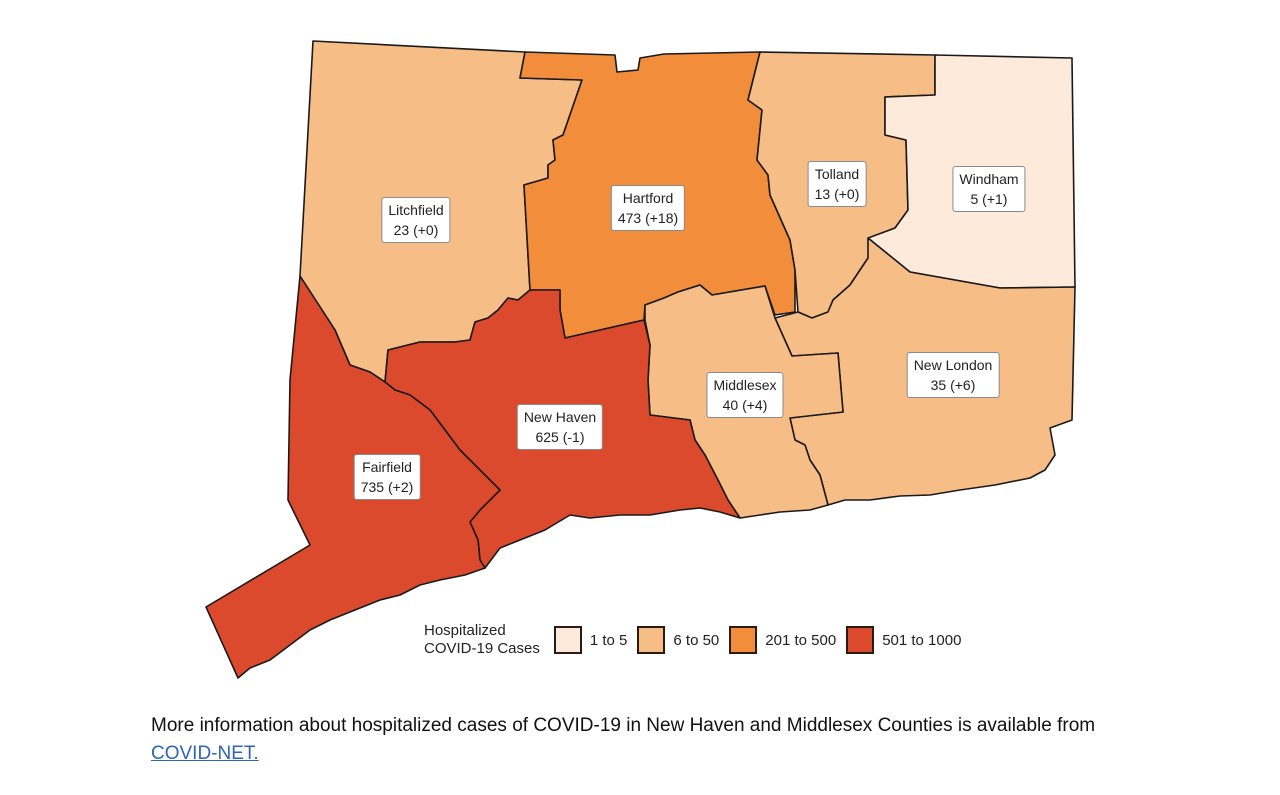 The image size is (1280, 795). Describe the element at coordinates (560, 437) in the screenshot. I see `county-value: 625 (-1)` at that location.